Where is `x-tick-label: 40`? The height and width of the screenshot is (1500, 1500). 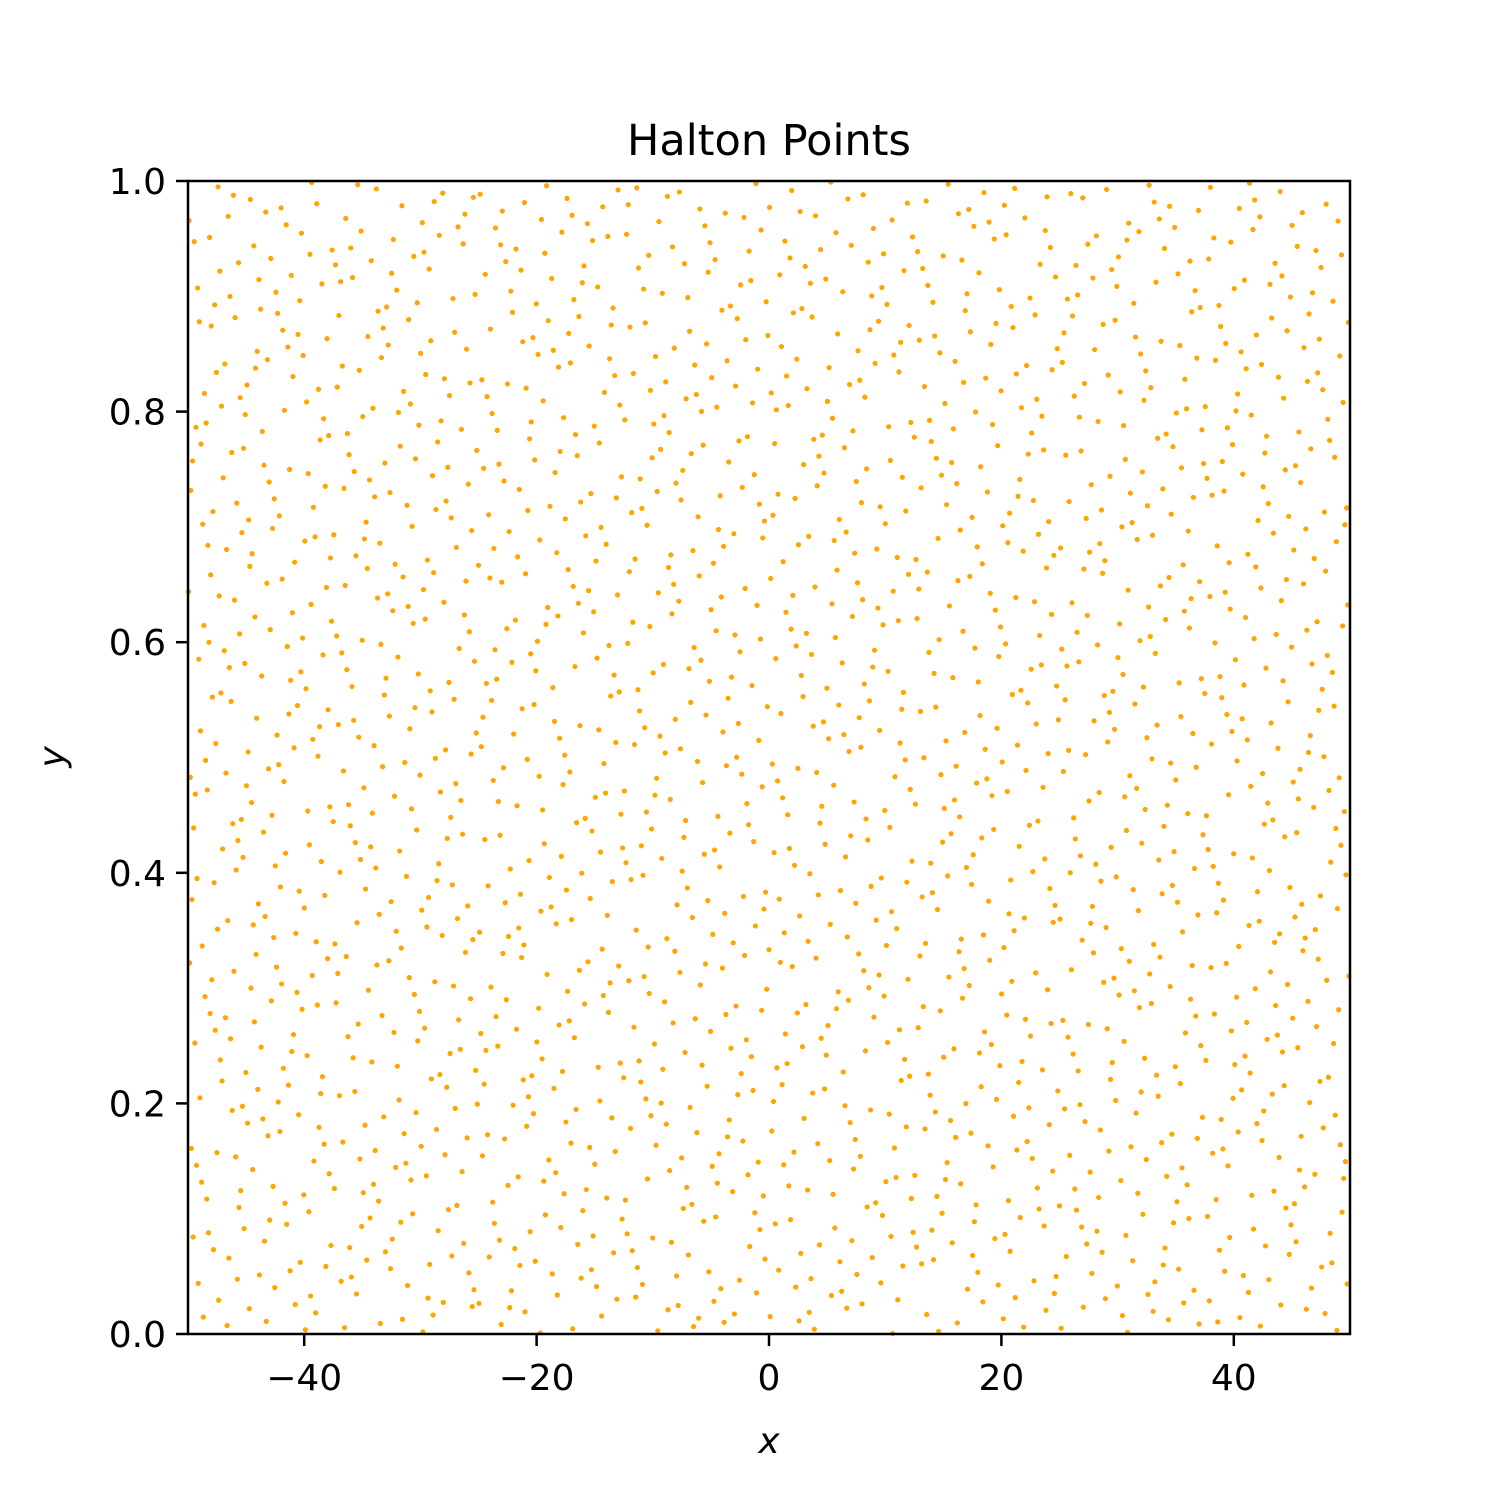 x-tick-label: 40 is located at coordinates (1234, 1378).